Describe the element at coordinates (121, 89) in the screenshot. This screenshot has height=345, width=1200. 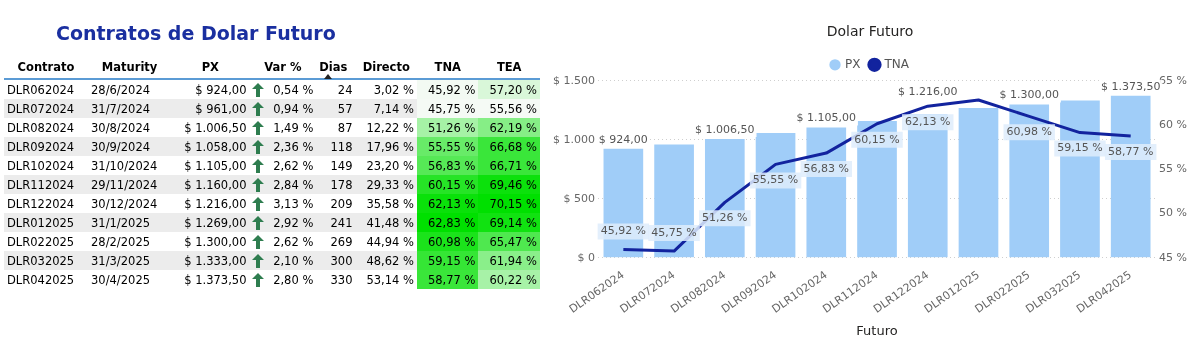
I see `text: 28/6/2024` at that location.